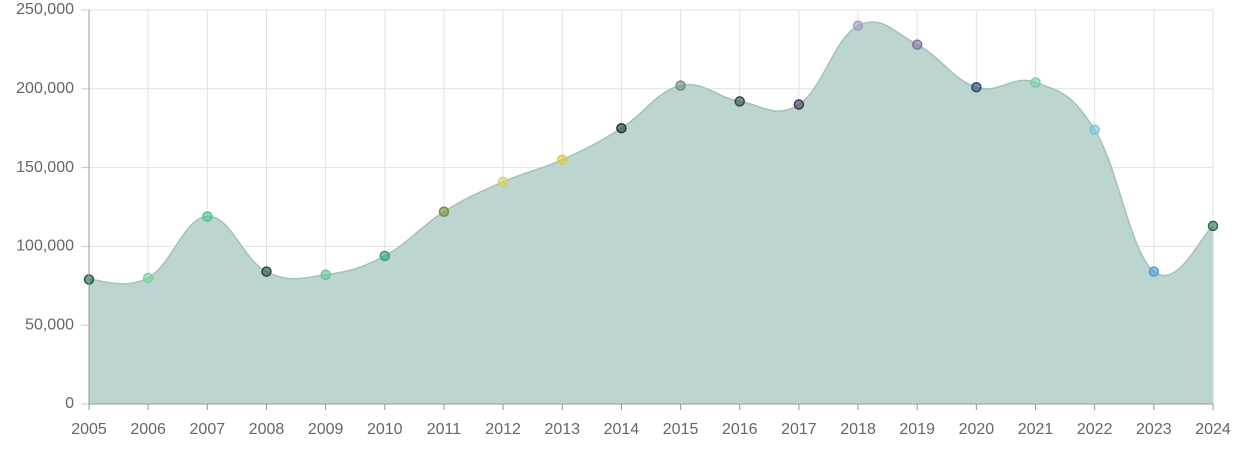 This screenshot has height=450, width=1237. Describe the element at coordinates (503, 429) in the screenshot. I see `x-tick-label: 2012` at that location.